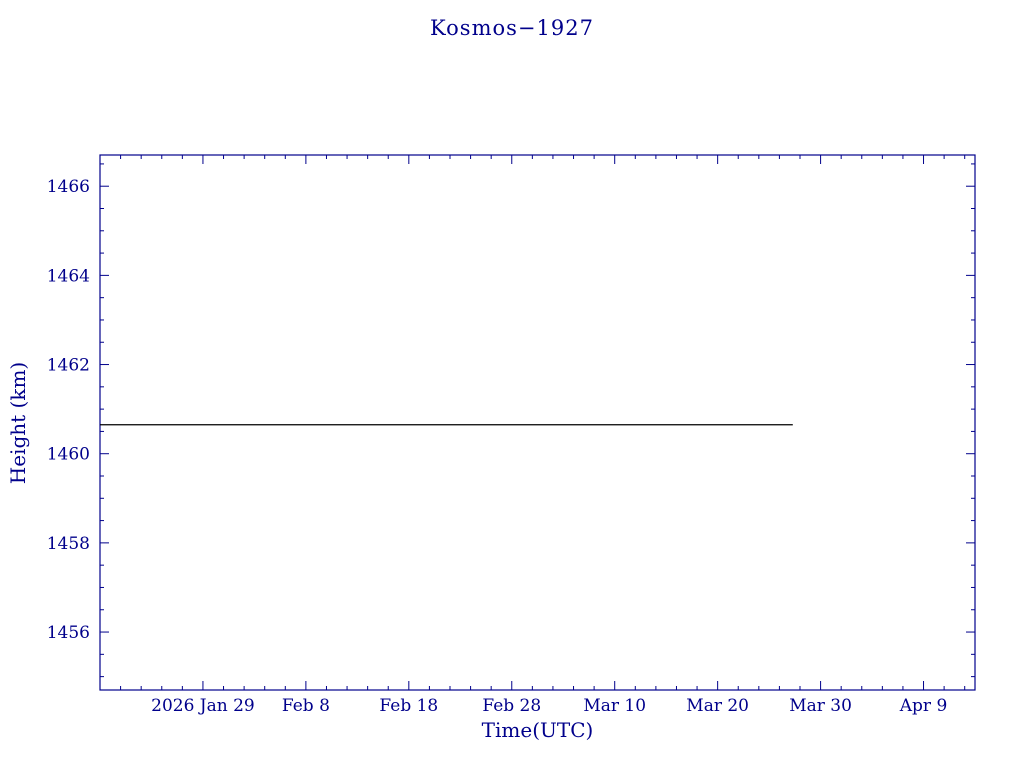 The image size is (1024, 768). What do you see at coordinates (820, 706) in the screenshot?
I see `x-tick-label: Mar 30` at bounding box center [820, 706].